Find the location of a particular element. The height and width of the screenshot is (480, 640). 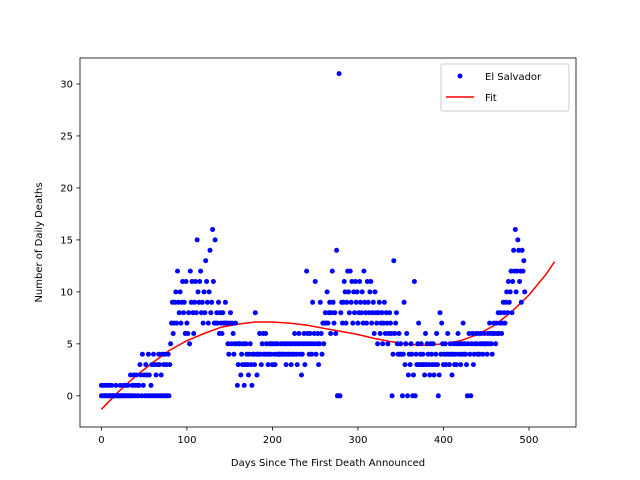

y-axis-label: Number of Daily Deaths is located at coordinates (39, 242).